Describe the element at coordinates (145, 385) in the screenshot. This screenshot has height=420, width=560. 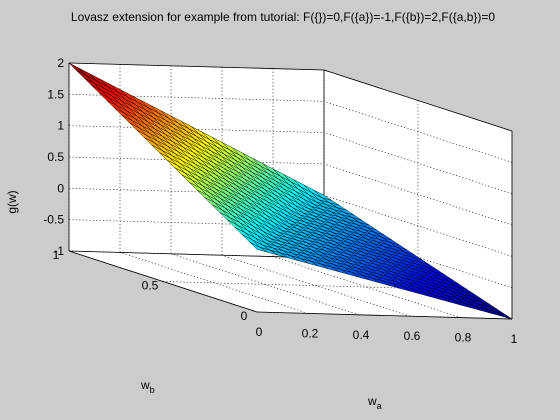
I see `y-axis-label-main: w` at that location.